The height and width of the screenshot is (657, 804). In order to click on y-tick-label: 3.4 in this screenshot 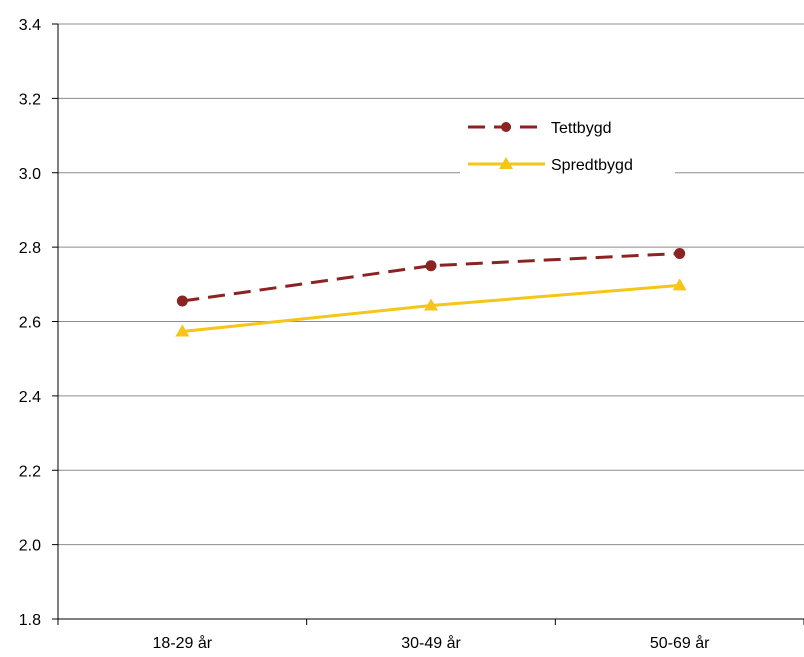, I will do `click(30, 25)`.